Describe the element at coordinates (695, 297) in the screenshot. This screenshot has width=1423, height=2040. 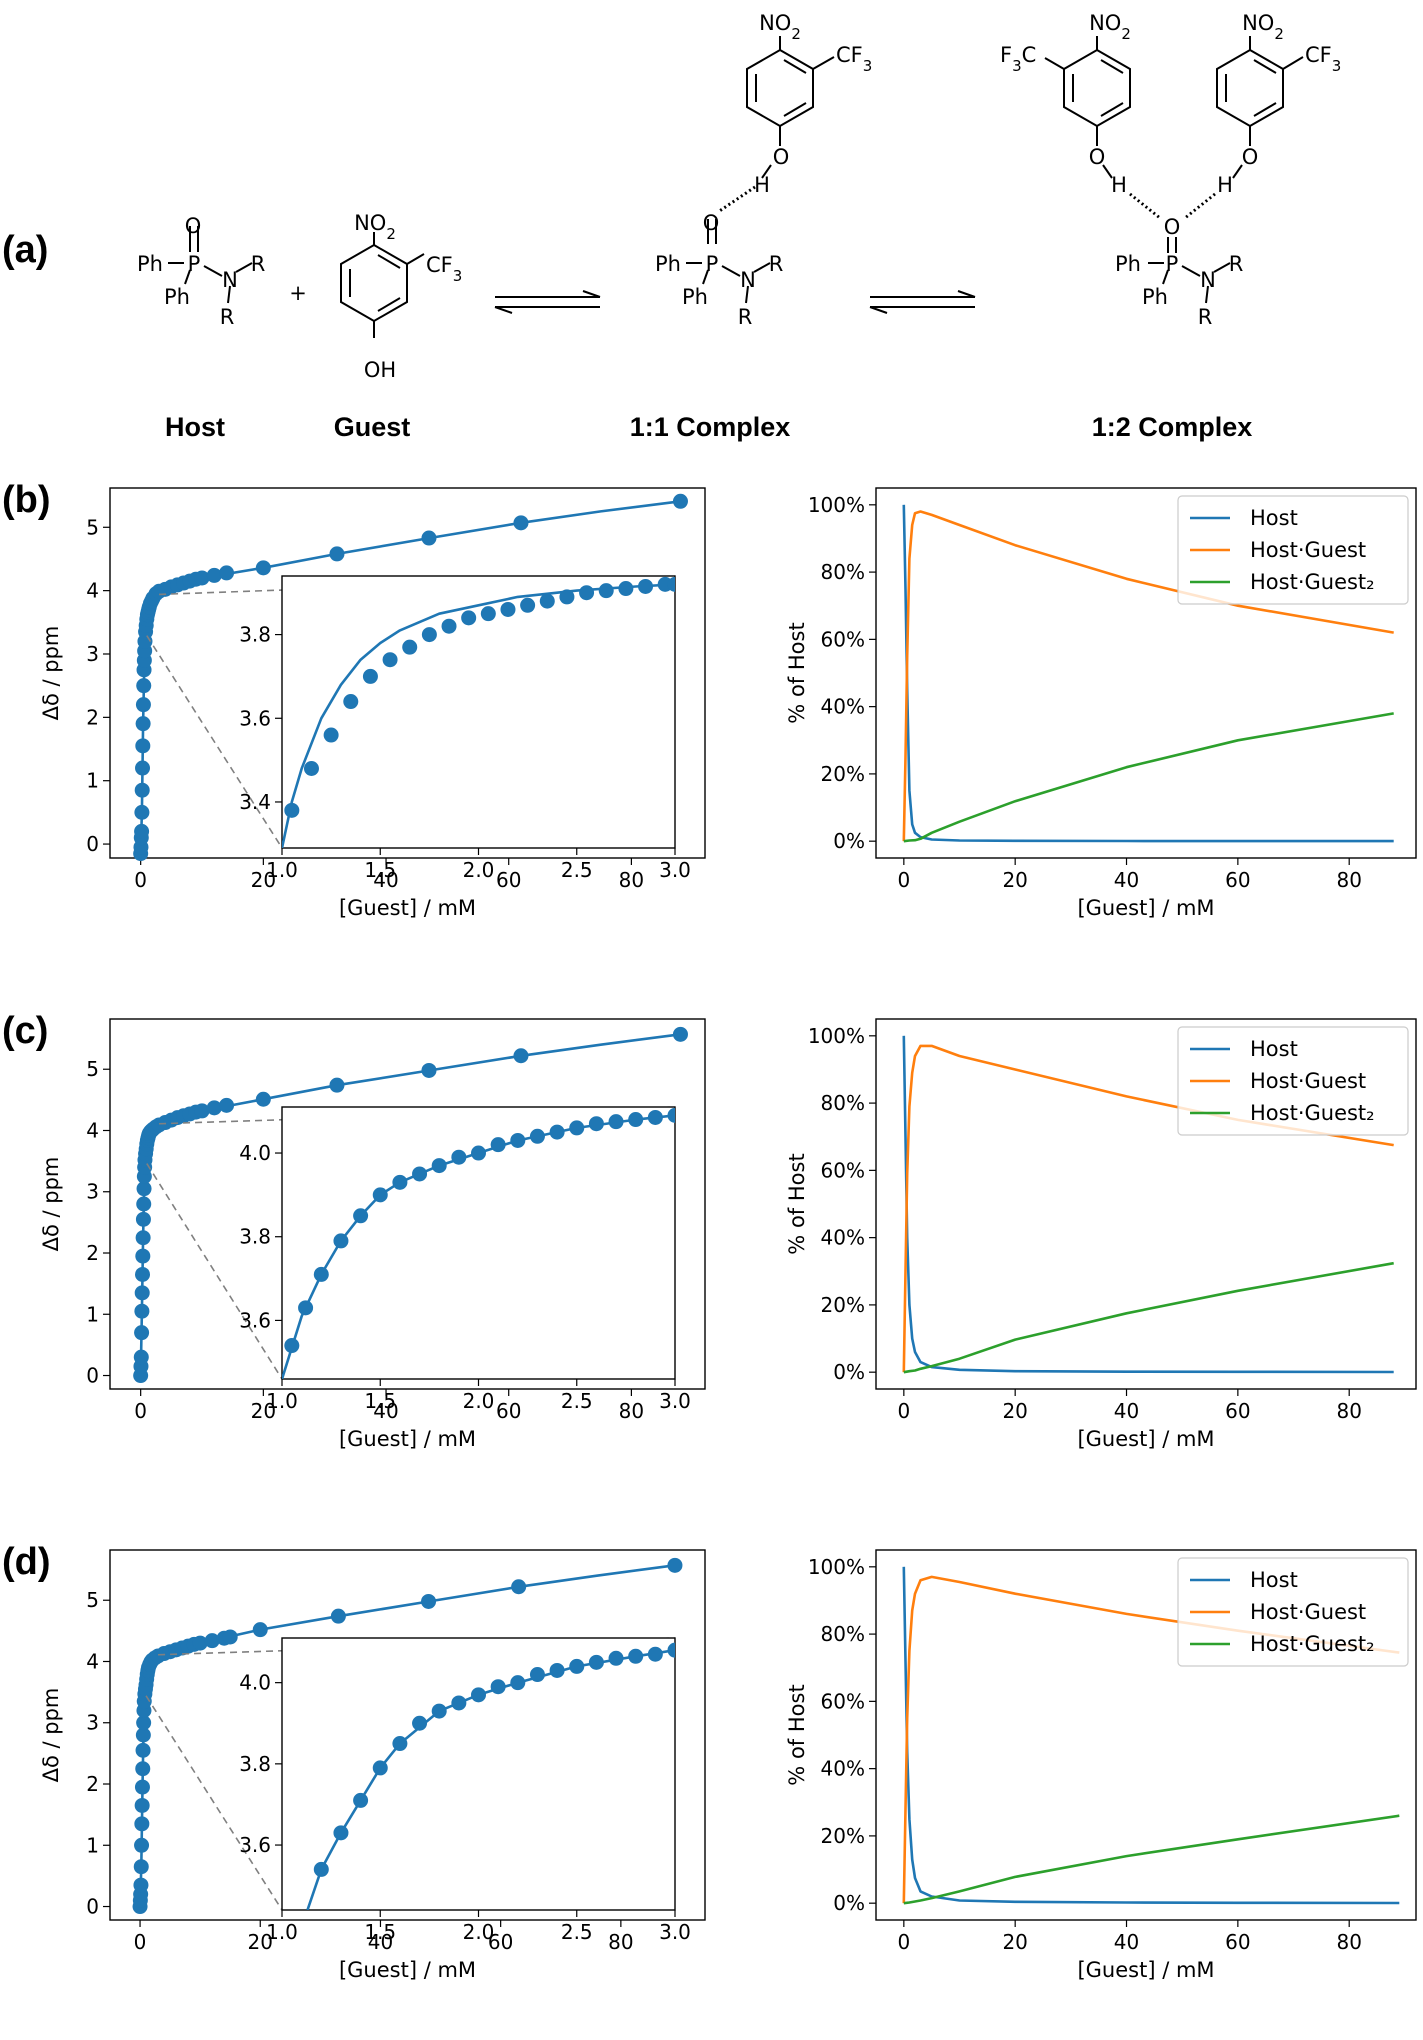
I see `complex11-ph2: Ph` at that location.